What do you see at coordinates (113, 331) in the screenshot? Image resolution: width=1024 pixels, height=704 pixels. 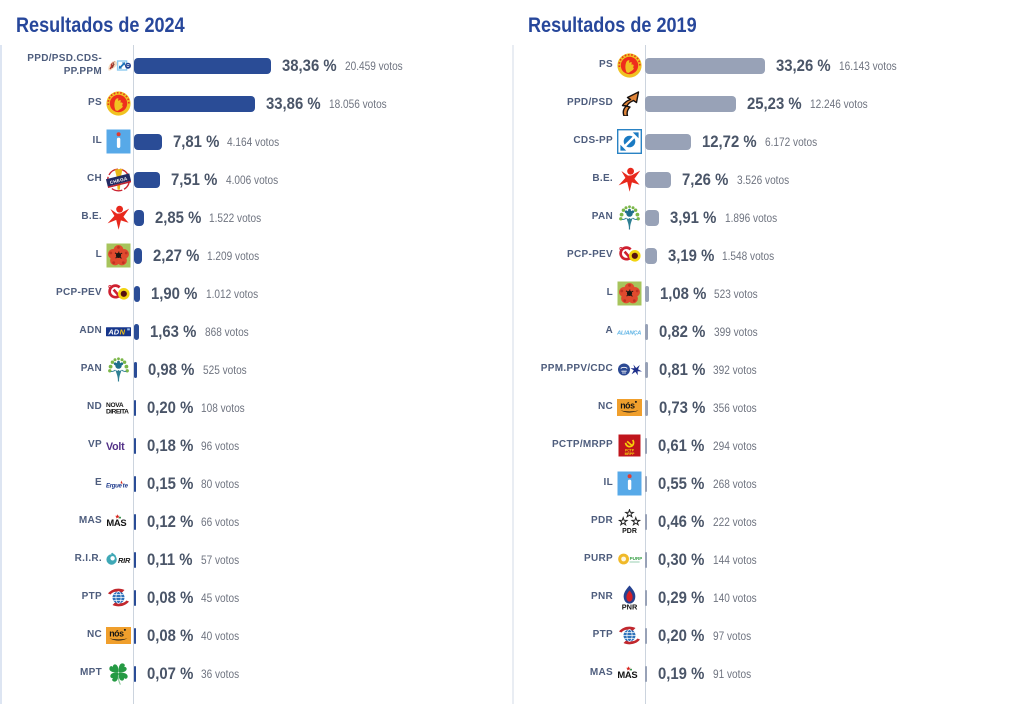 I see `svg-text: AD` at bounding box center [113, 331].